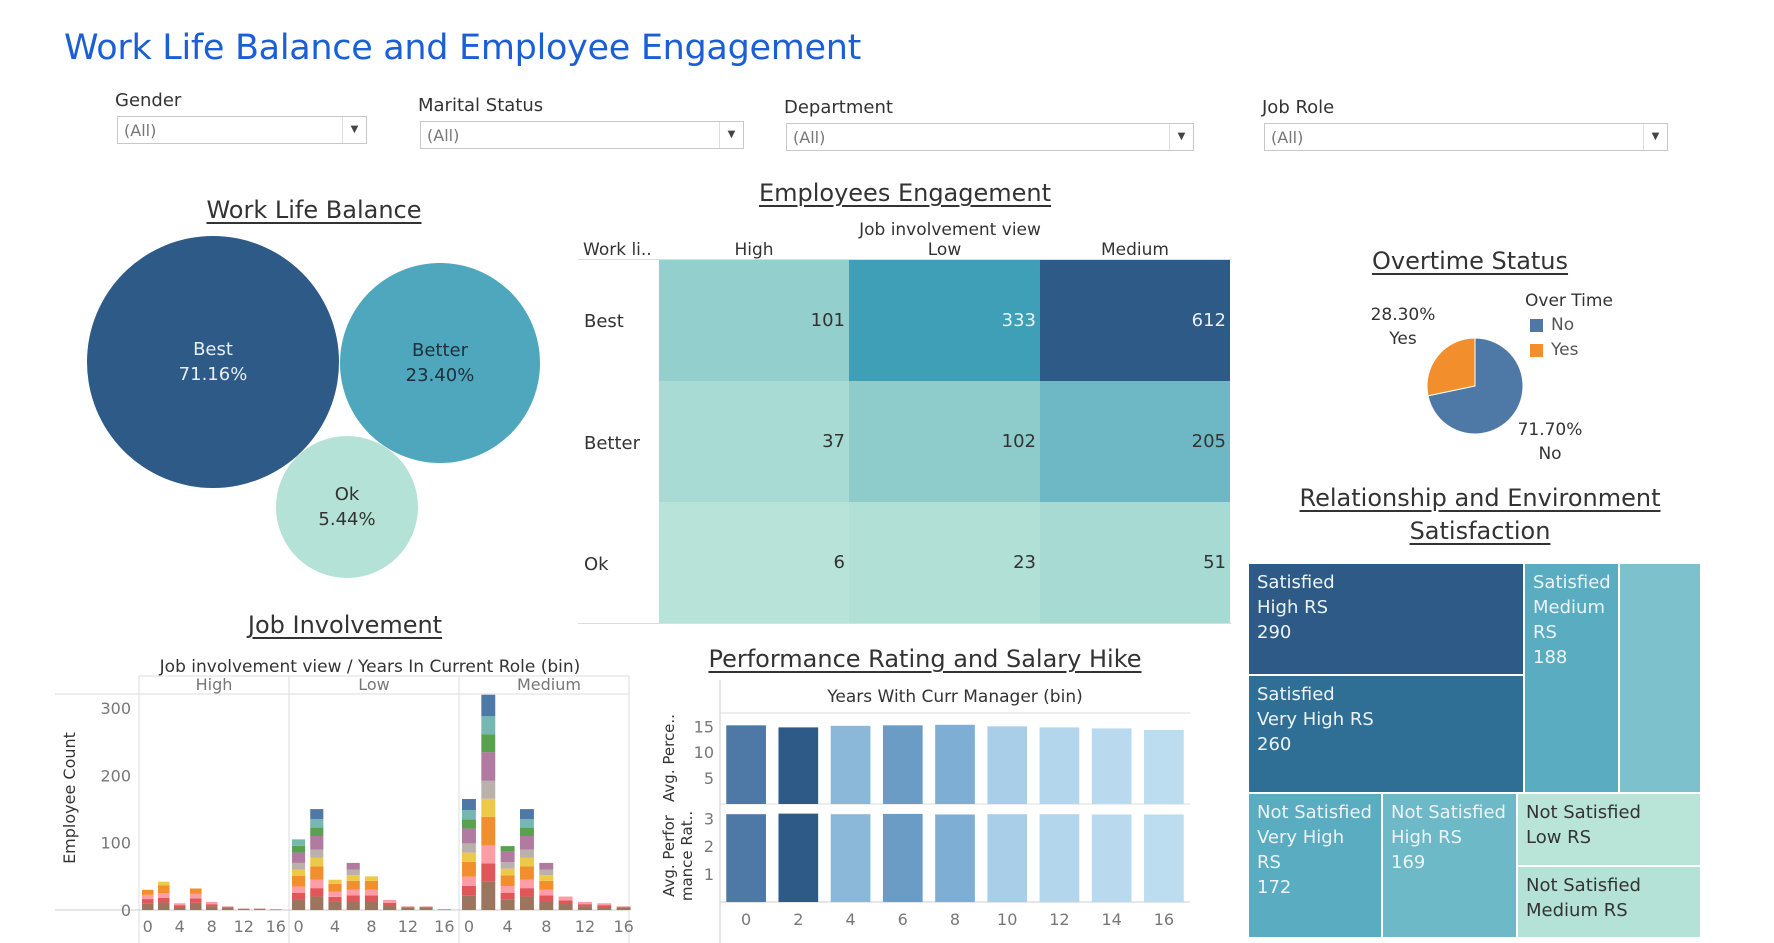  What do you see at coordinates (1466, 137) in the screenshot?
I see `filter-jobrole-dropdown: (All) ▼` at bounding box center [1466, 137].